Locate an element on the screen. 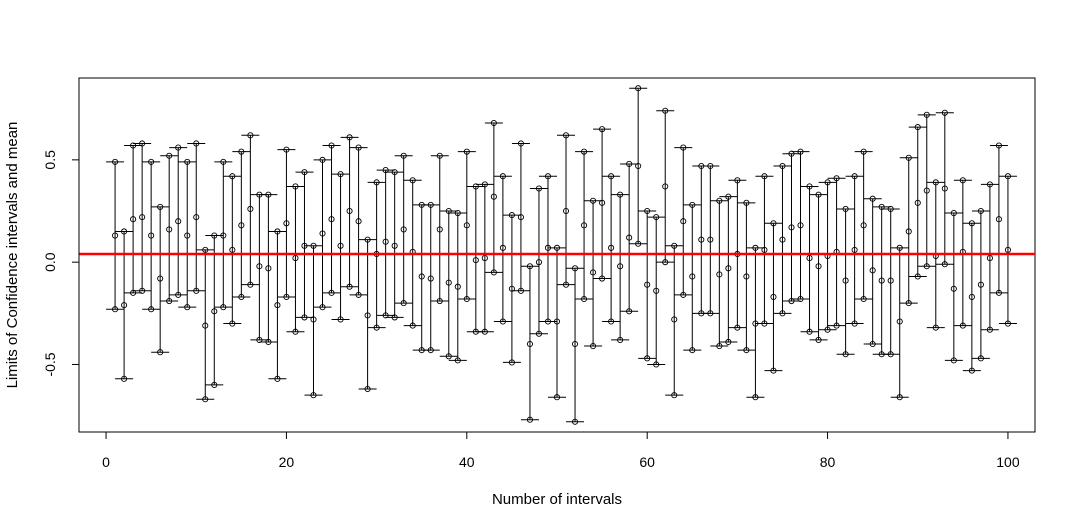 This screenshot has width=1076, height=530. x-tick-label: 40 is located at coordinates (467, 462).